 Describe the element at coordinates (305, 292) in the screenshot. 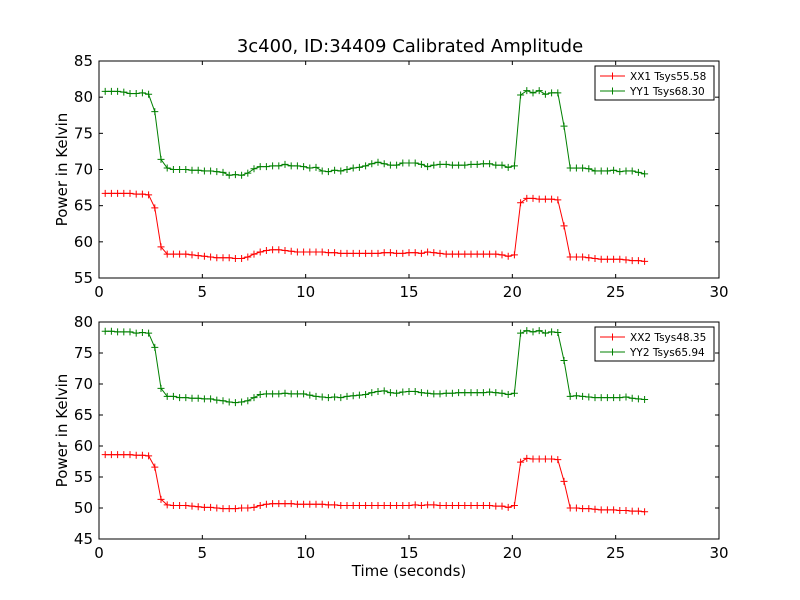

I see `x-tick-label: 10` at that location.